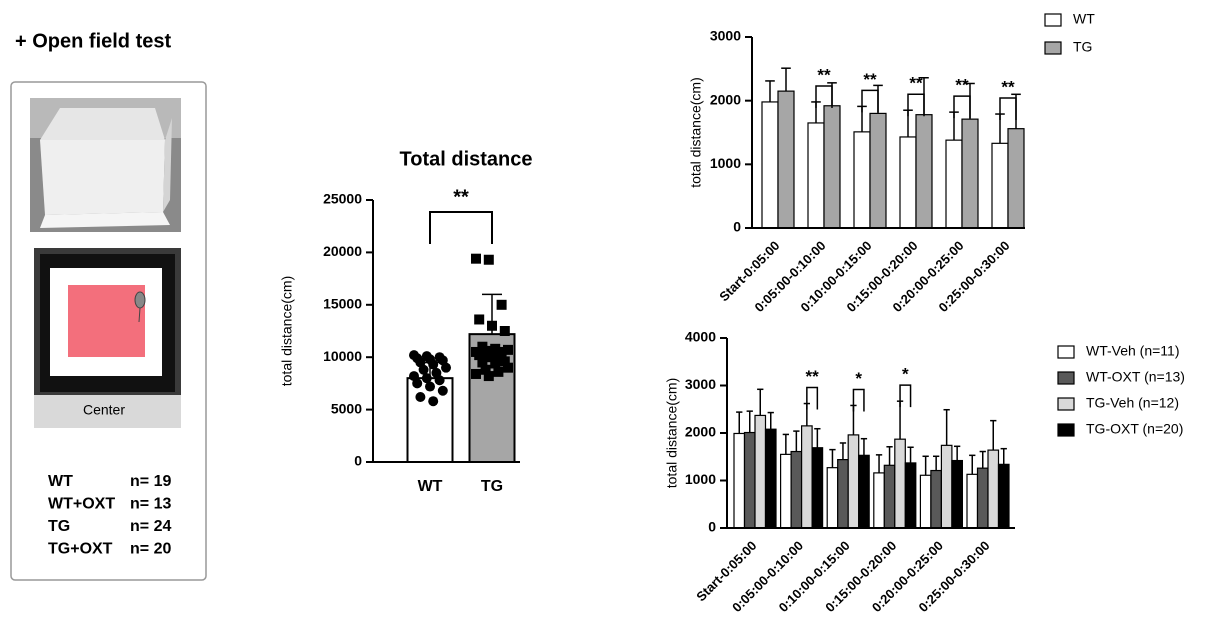  Describe the element at coordinates (430, 486) in the screenshot. I see `x-tick-label: WT` at that location.